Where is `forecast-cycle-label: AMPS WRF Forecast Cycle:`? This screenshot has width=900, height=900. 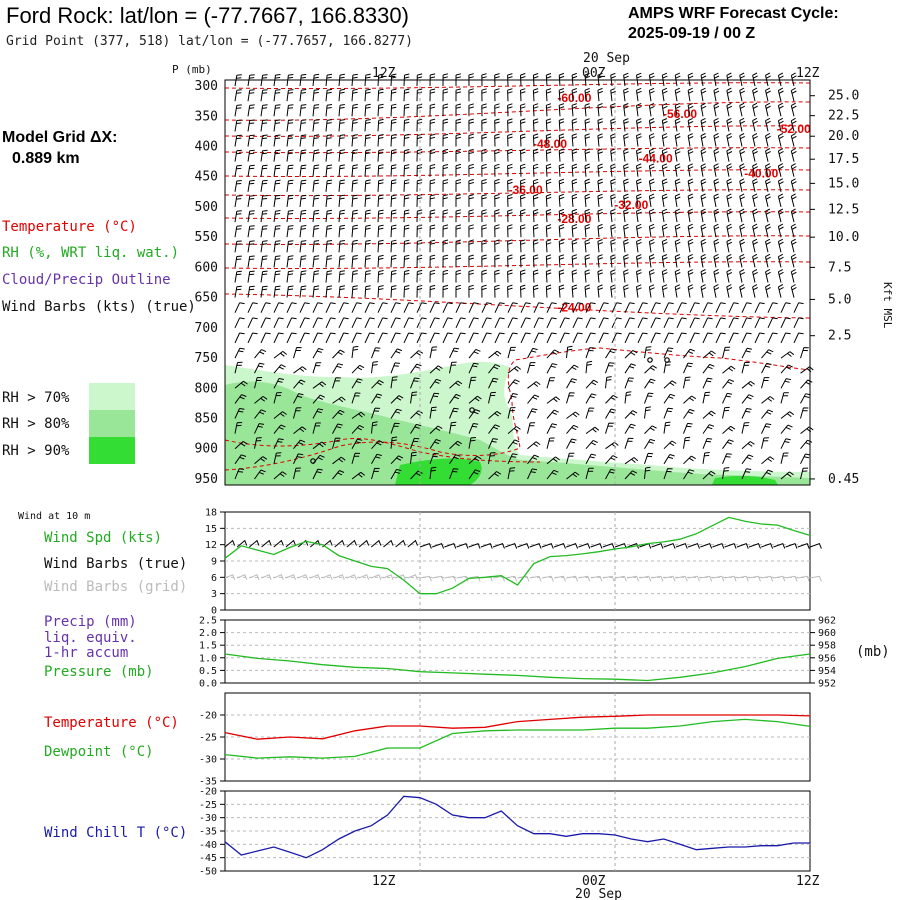
forecast-cycle-label: AMPS WRF Forecast Cycle: is located at coordinates (733, 13).